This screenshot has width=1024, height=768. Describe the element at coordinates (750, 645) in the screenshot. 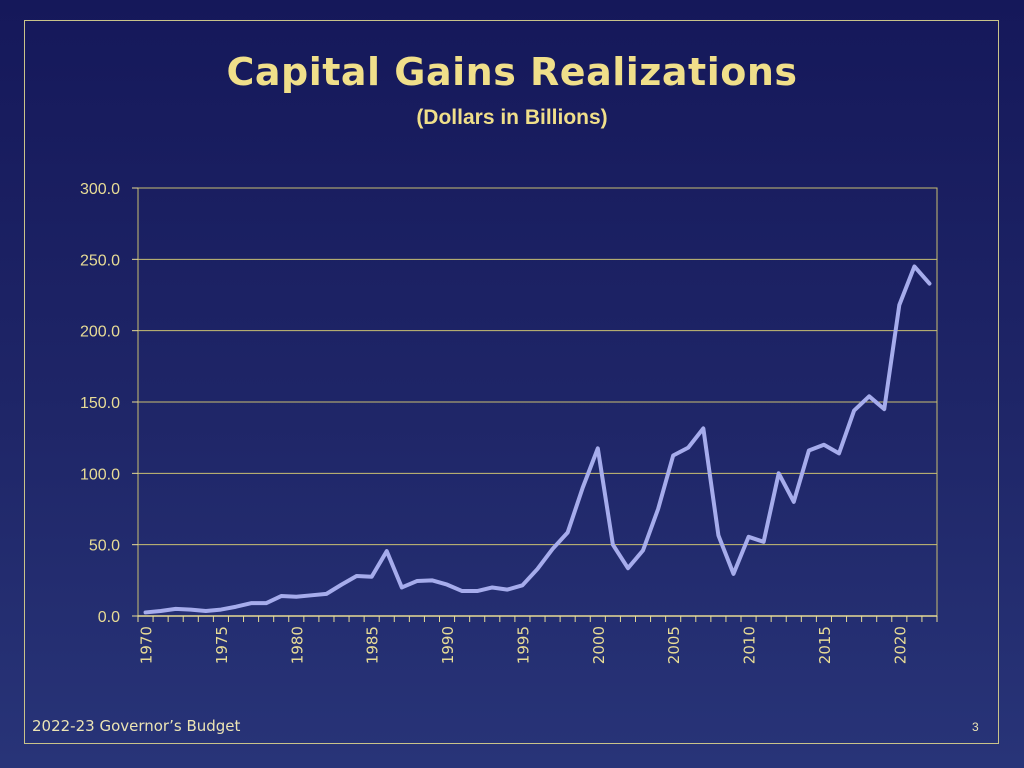

I see `x-tick-label: 2010` at that location.